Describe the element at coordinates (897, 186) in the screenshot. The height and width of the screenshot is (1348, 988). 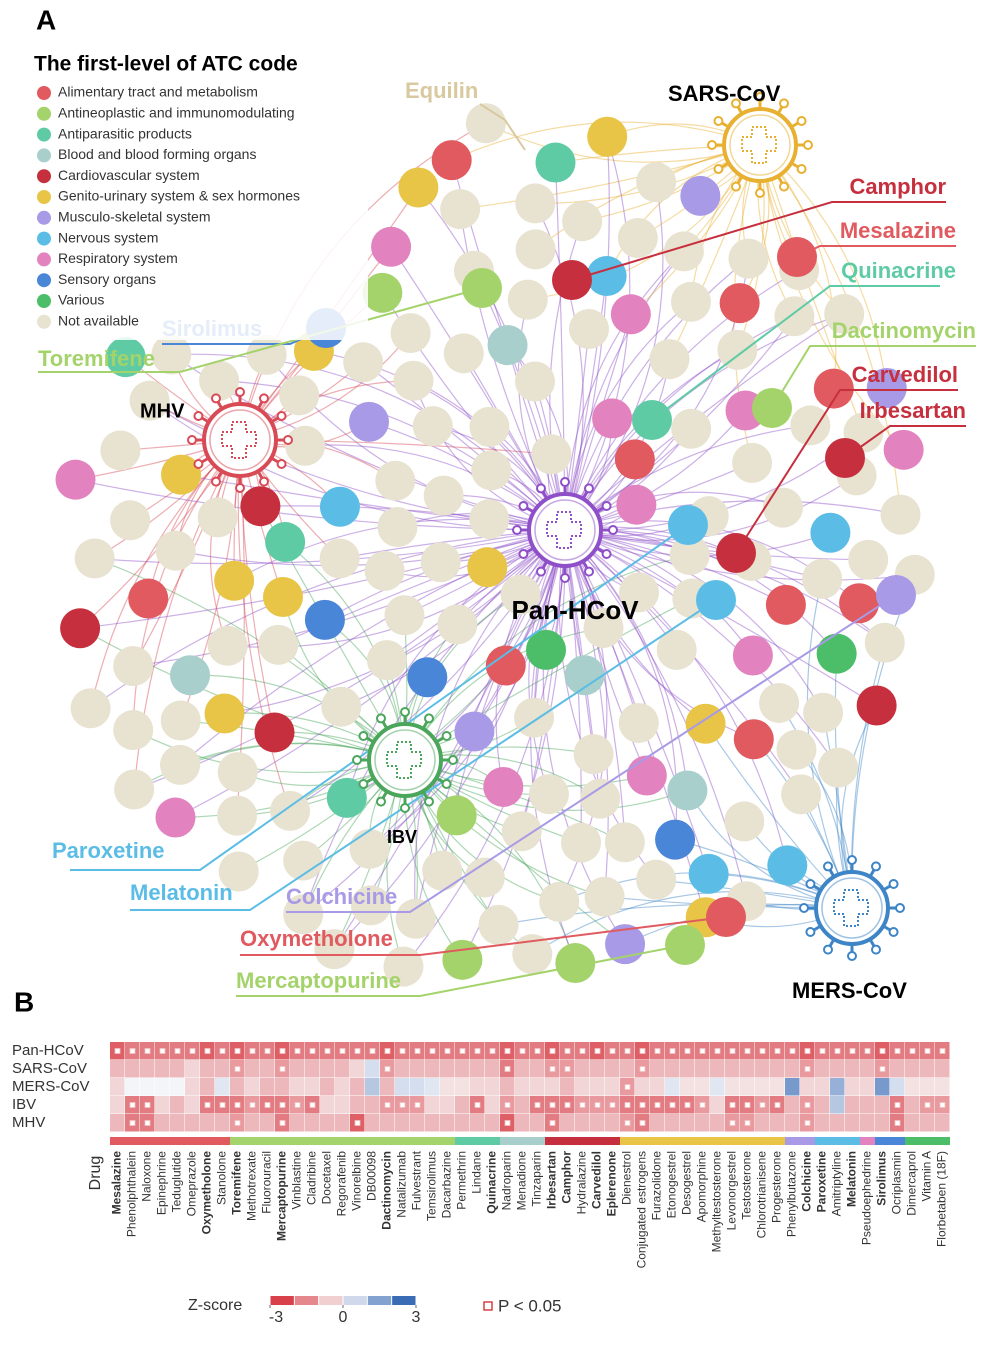
I see `callout-label: Camphor` at that location.